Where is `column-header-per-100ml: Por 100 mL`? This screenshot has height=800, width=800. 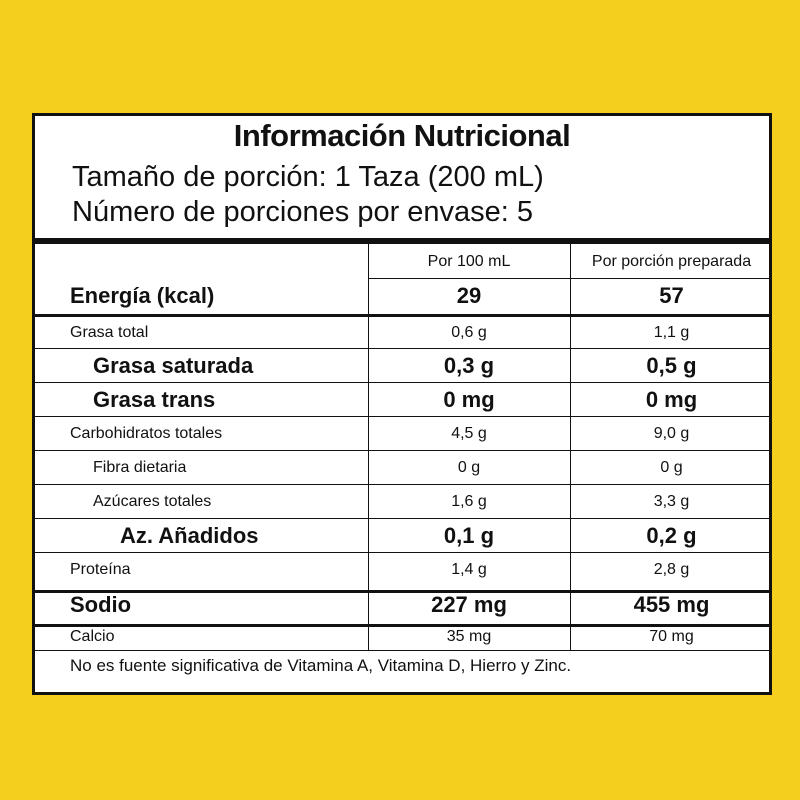 column-header-per-100ml: Por 100 mL is located at coordinates (469, 261).